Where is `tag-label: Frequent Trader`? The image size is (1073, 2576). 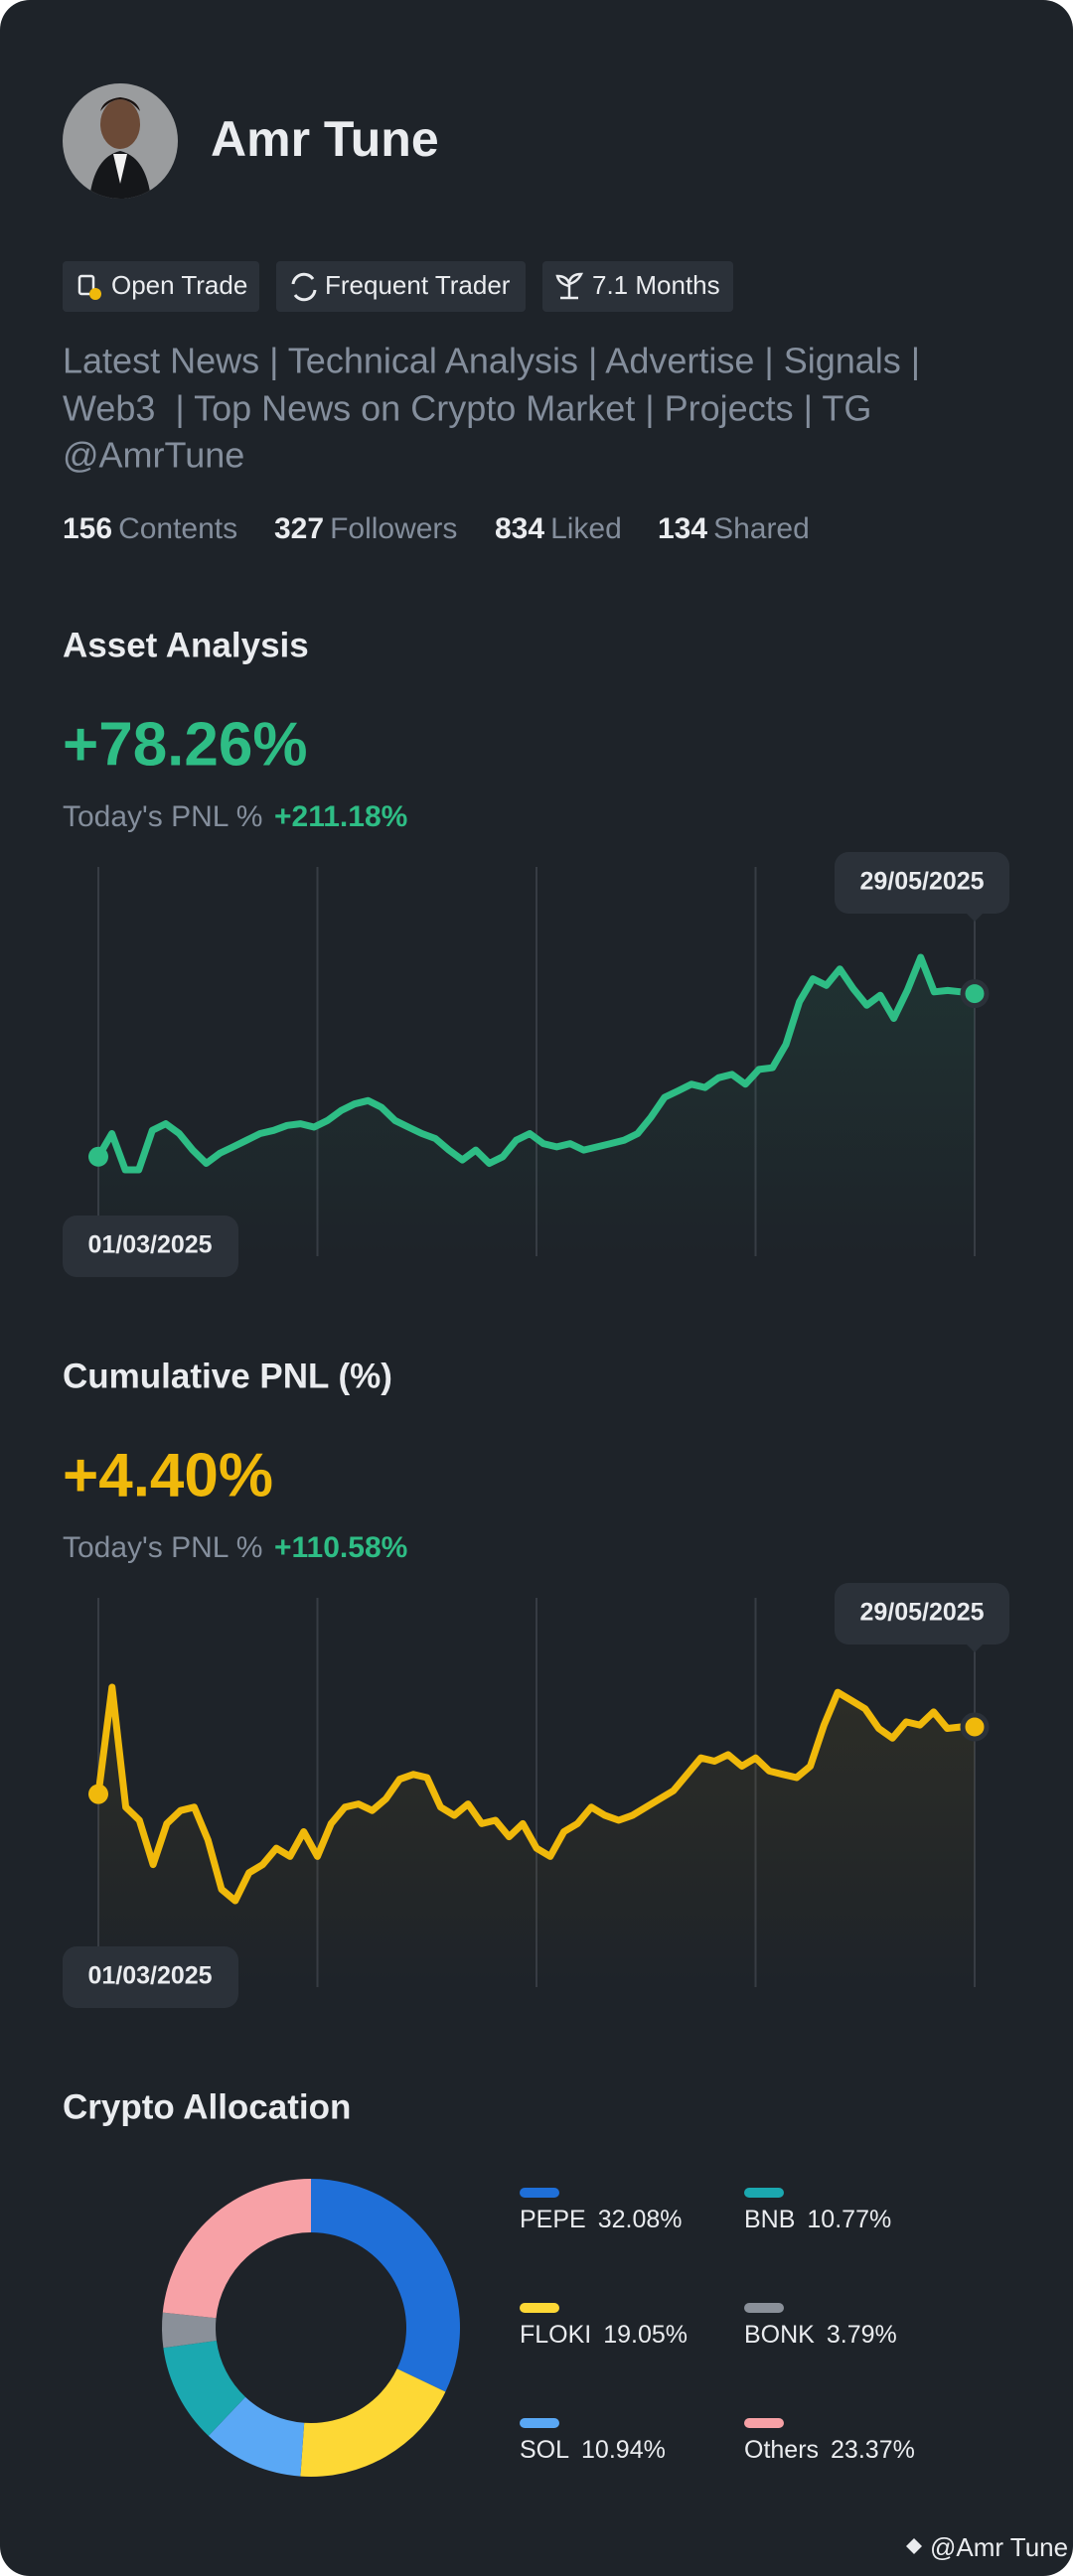
tag-label: Frequent Trader is located at coordinates (418, 285).